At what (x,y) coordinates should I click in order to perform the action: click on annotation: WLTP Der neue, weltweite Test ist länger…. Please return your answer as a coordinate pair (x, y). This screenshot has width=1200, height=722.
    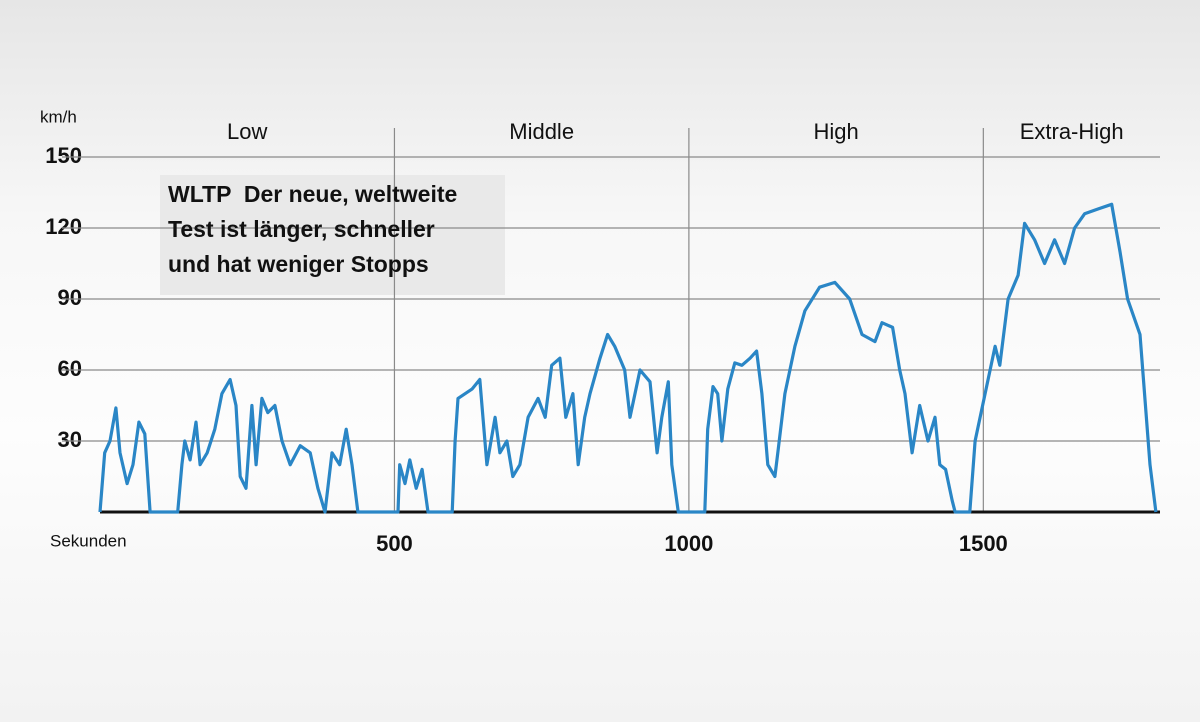
    Looking at the image, I should click on (316, 229).